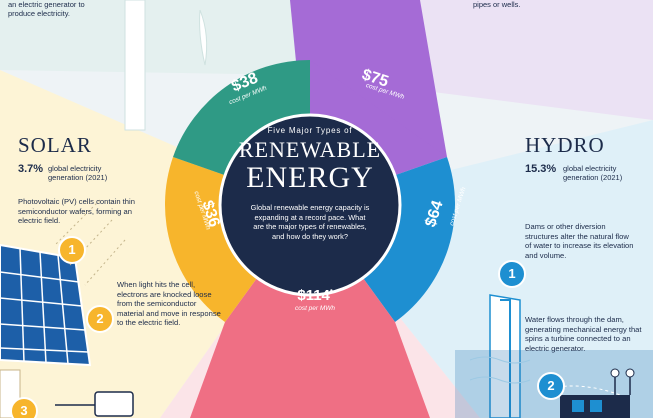 The height and width of the screenshot is (418, 653). I want to click on center-hub, so click(310, 205).